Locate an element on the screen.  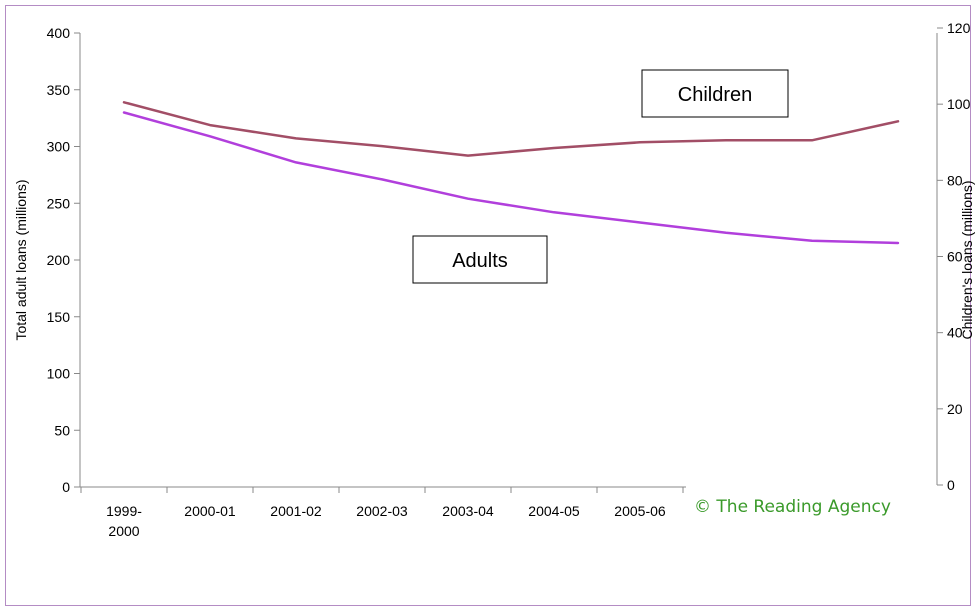
x-tick-label: 2002-03 is located at coordinates (382, 511).